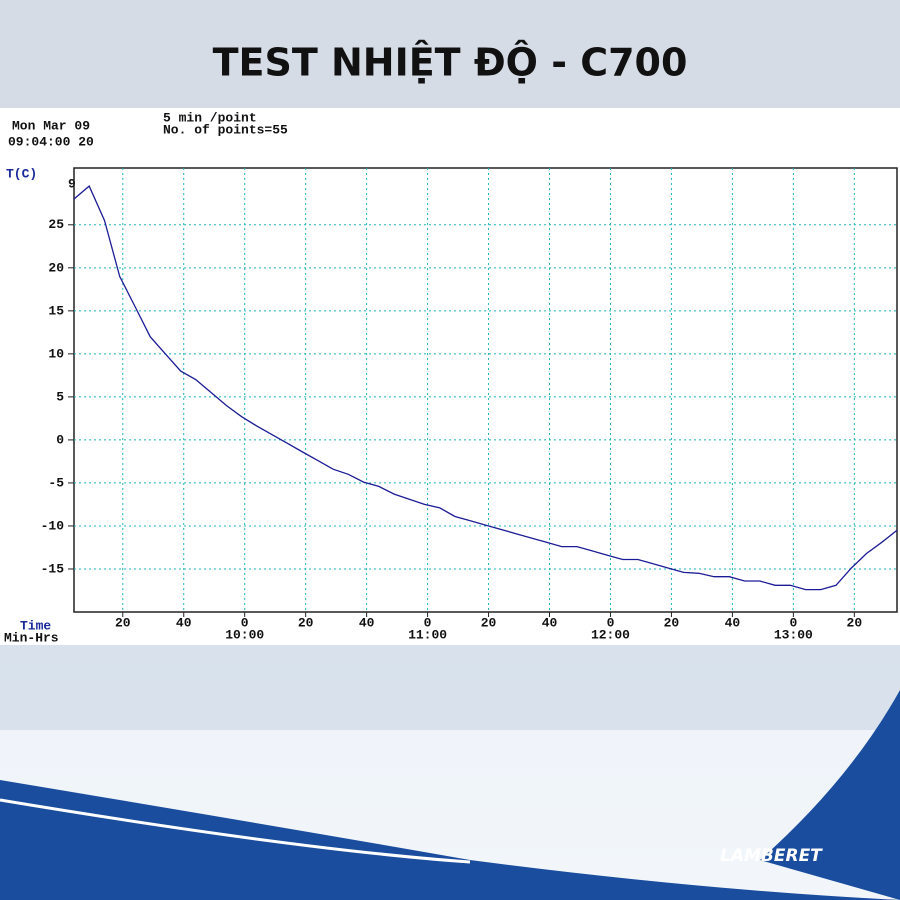  I want to click on y-tick-label: 0, so click(60, 439).